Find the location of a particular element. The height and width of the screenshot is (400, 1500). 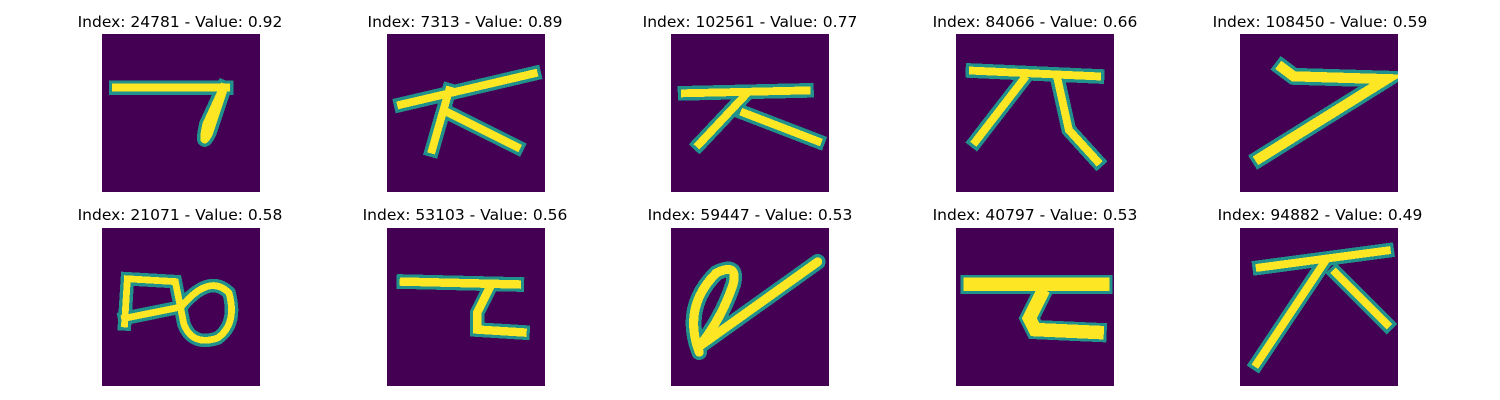

panel-title: Index: 94882 - Value: 0.49 is located at coordinates (1320, 215).